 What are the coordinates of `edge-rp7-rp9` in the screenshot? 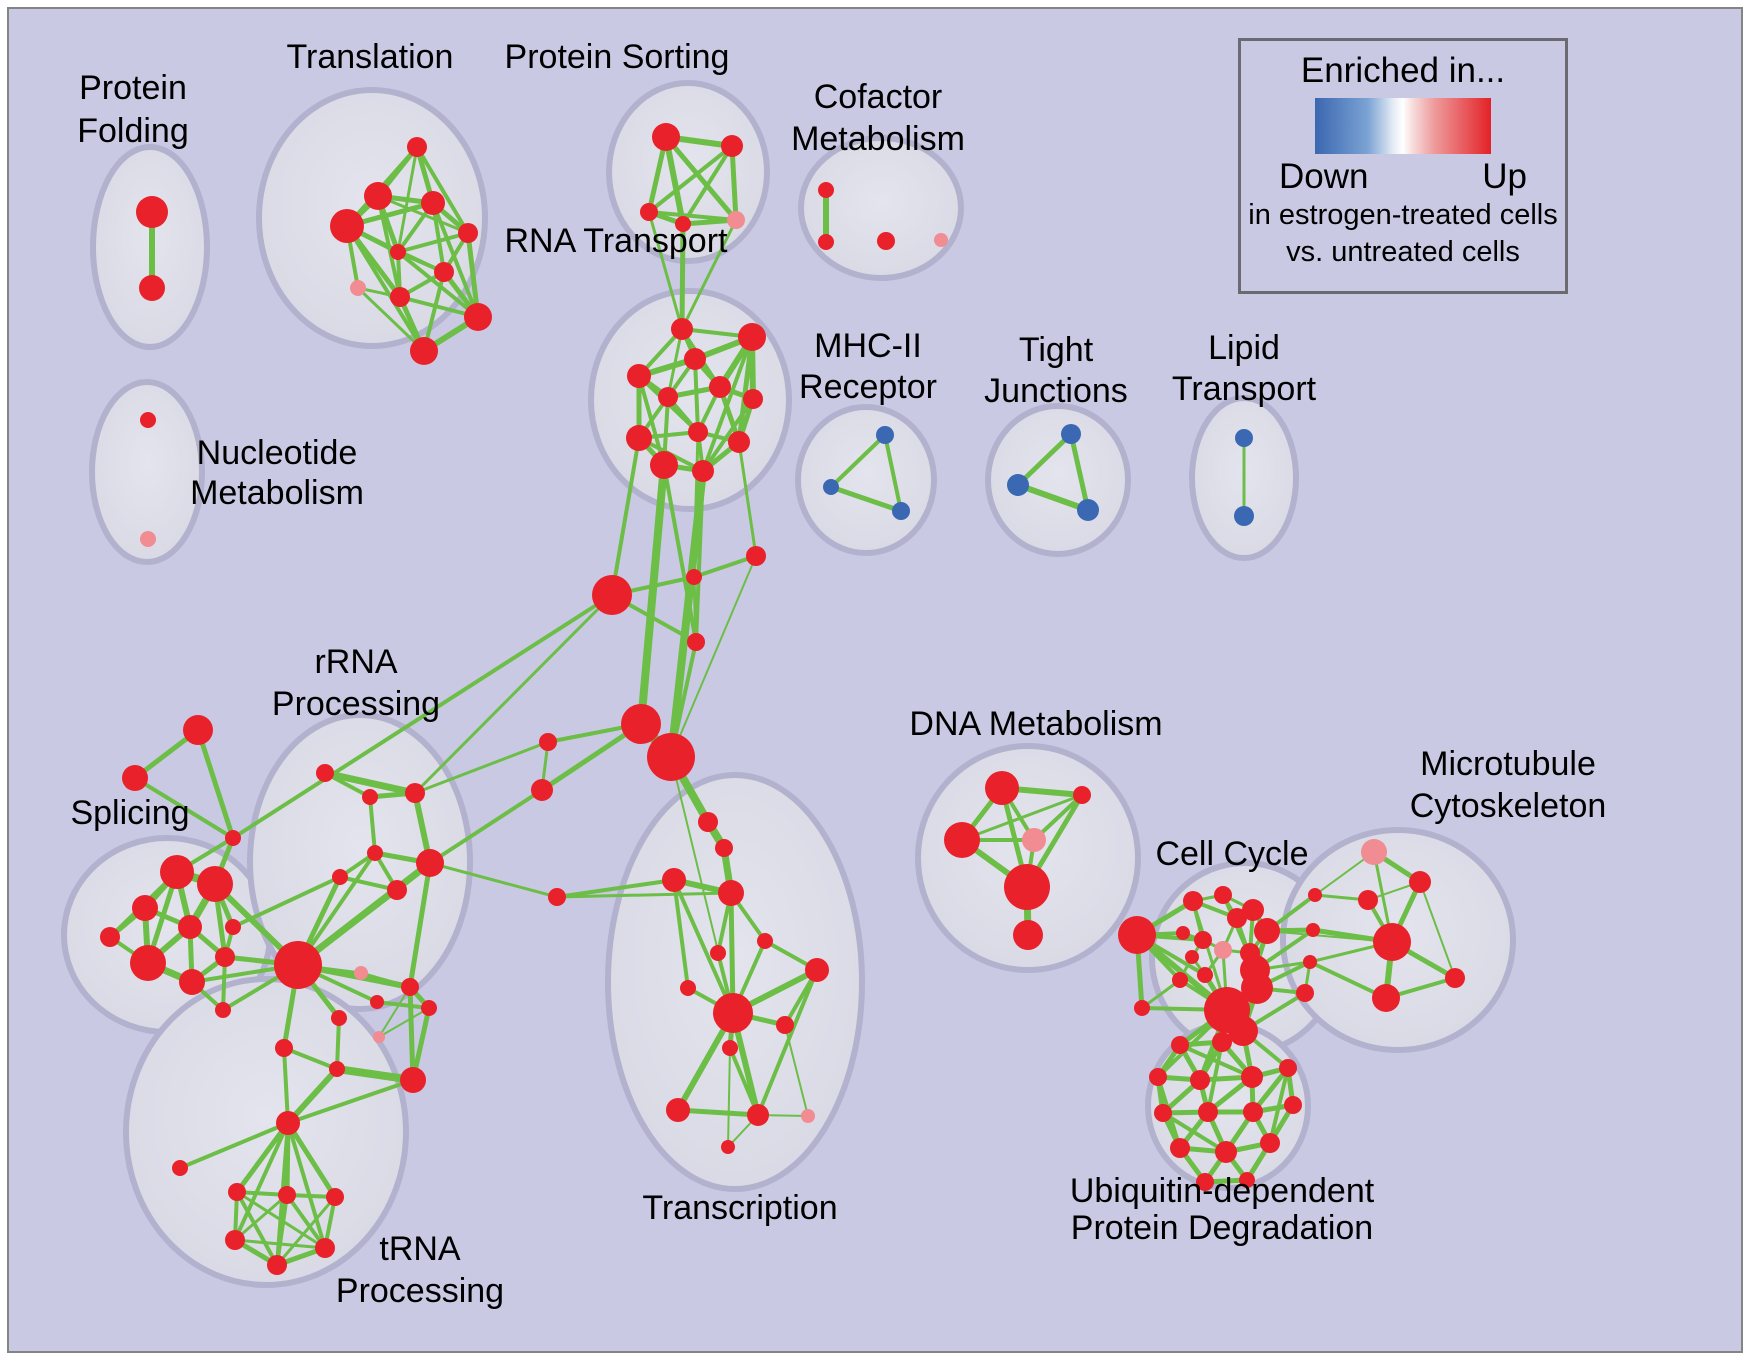 It's located at (420, 925).